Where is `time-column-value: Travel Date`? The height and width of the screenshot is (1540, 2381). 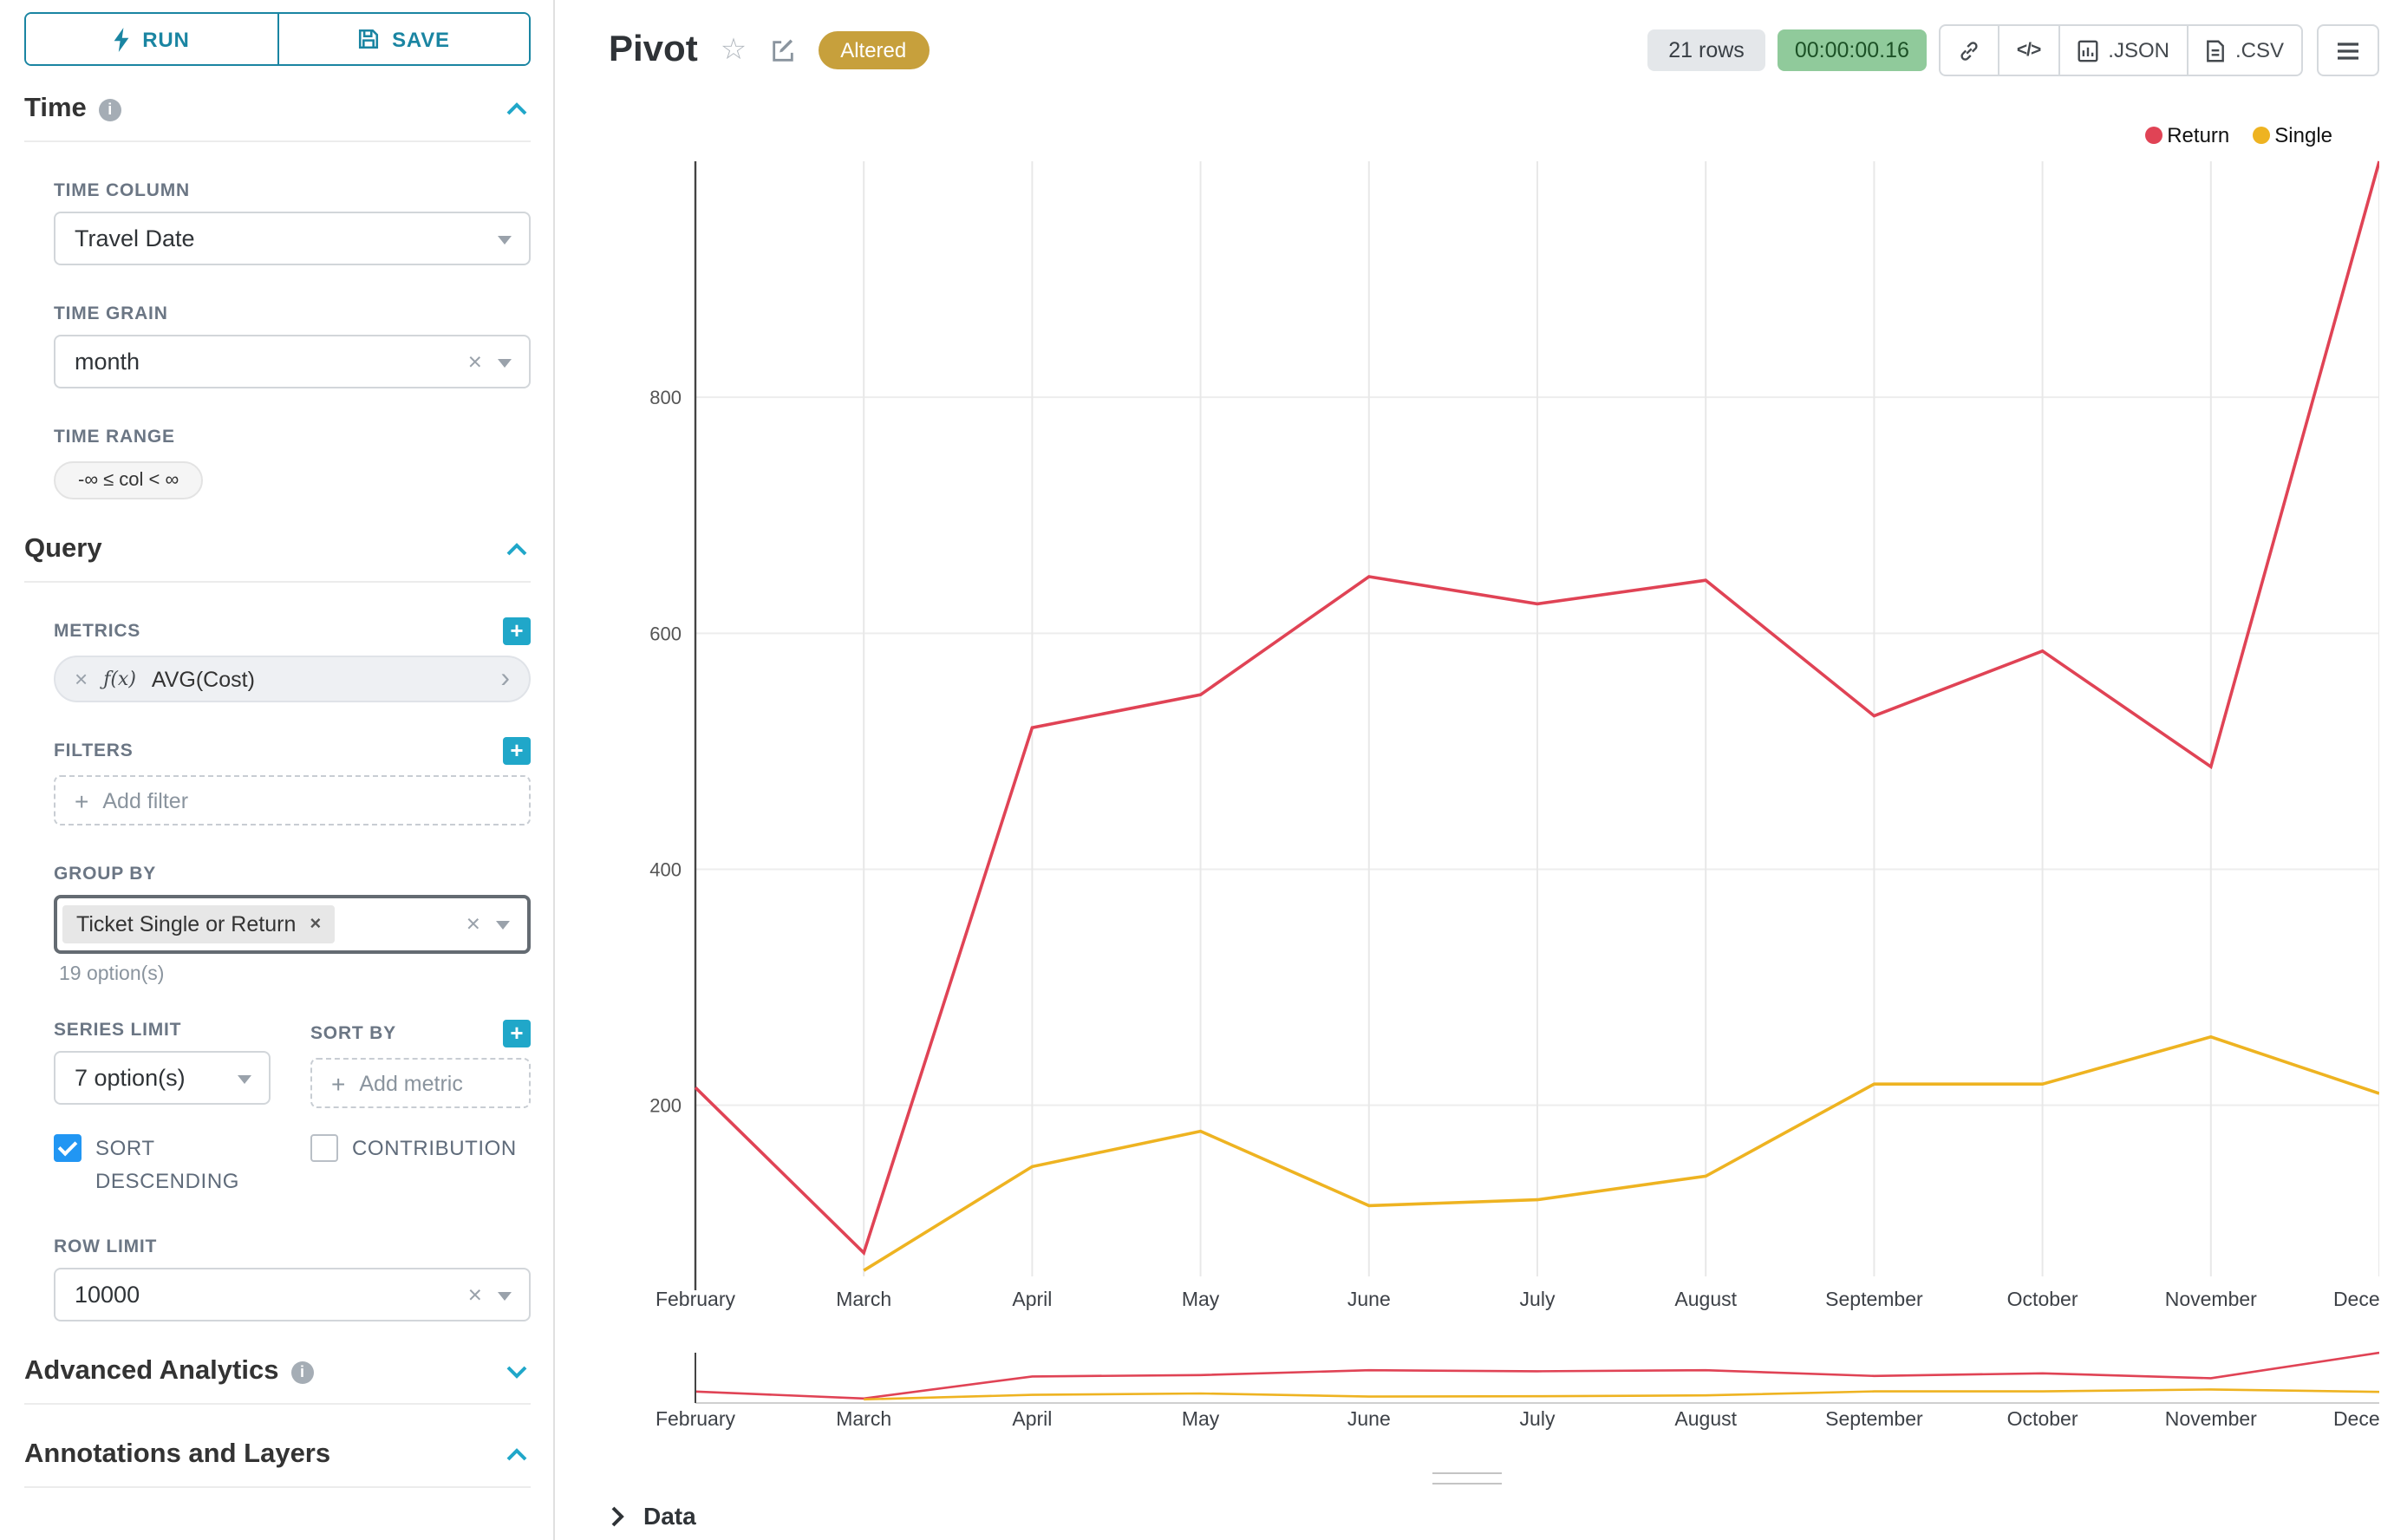 time-column-value: Travel Date is located at coordinates (135, 238).